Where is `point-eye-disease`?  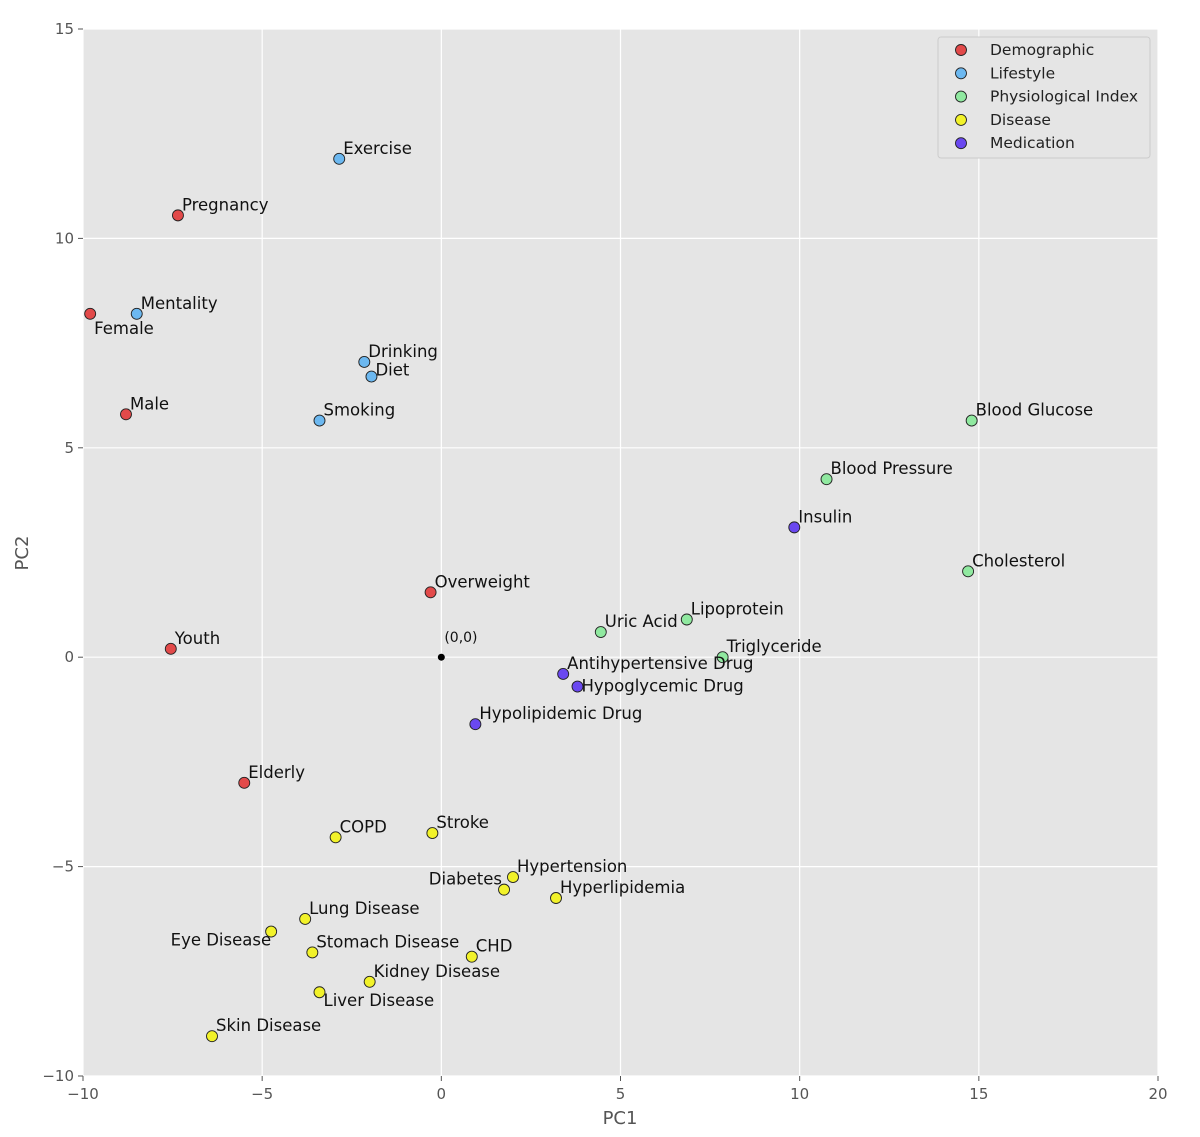
point-eye-disease is located at coordinates (271, 931).